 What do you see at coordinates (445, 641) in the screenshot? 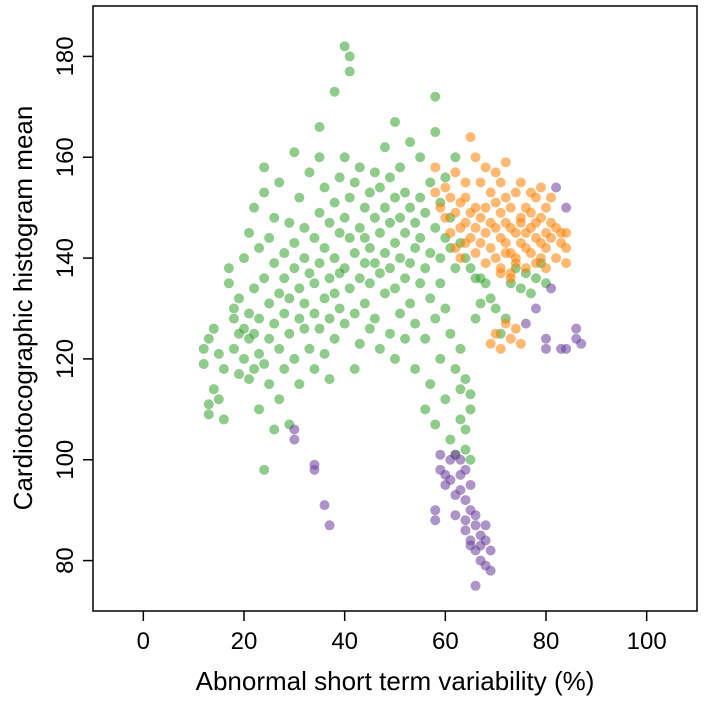
I see `x-tick-label: 60` at bounding box center [445, 641].